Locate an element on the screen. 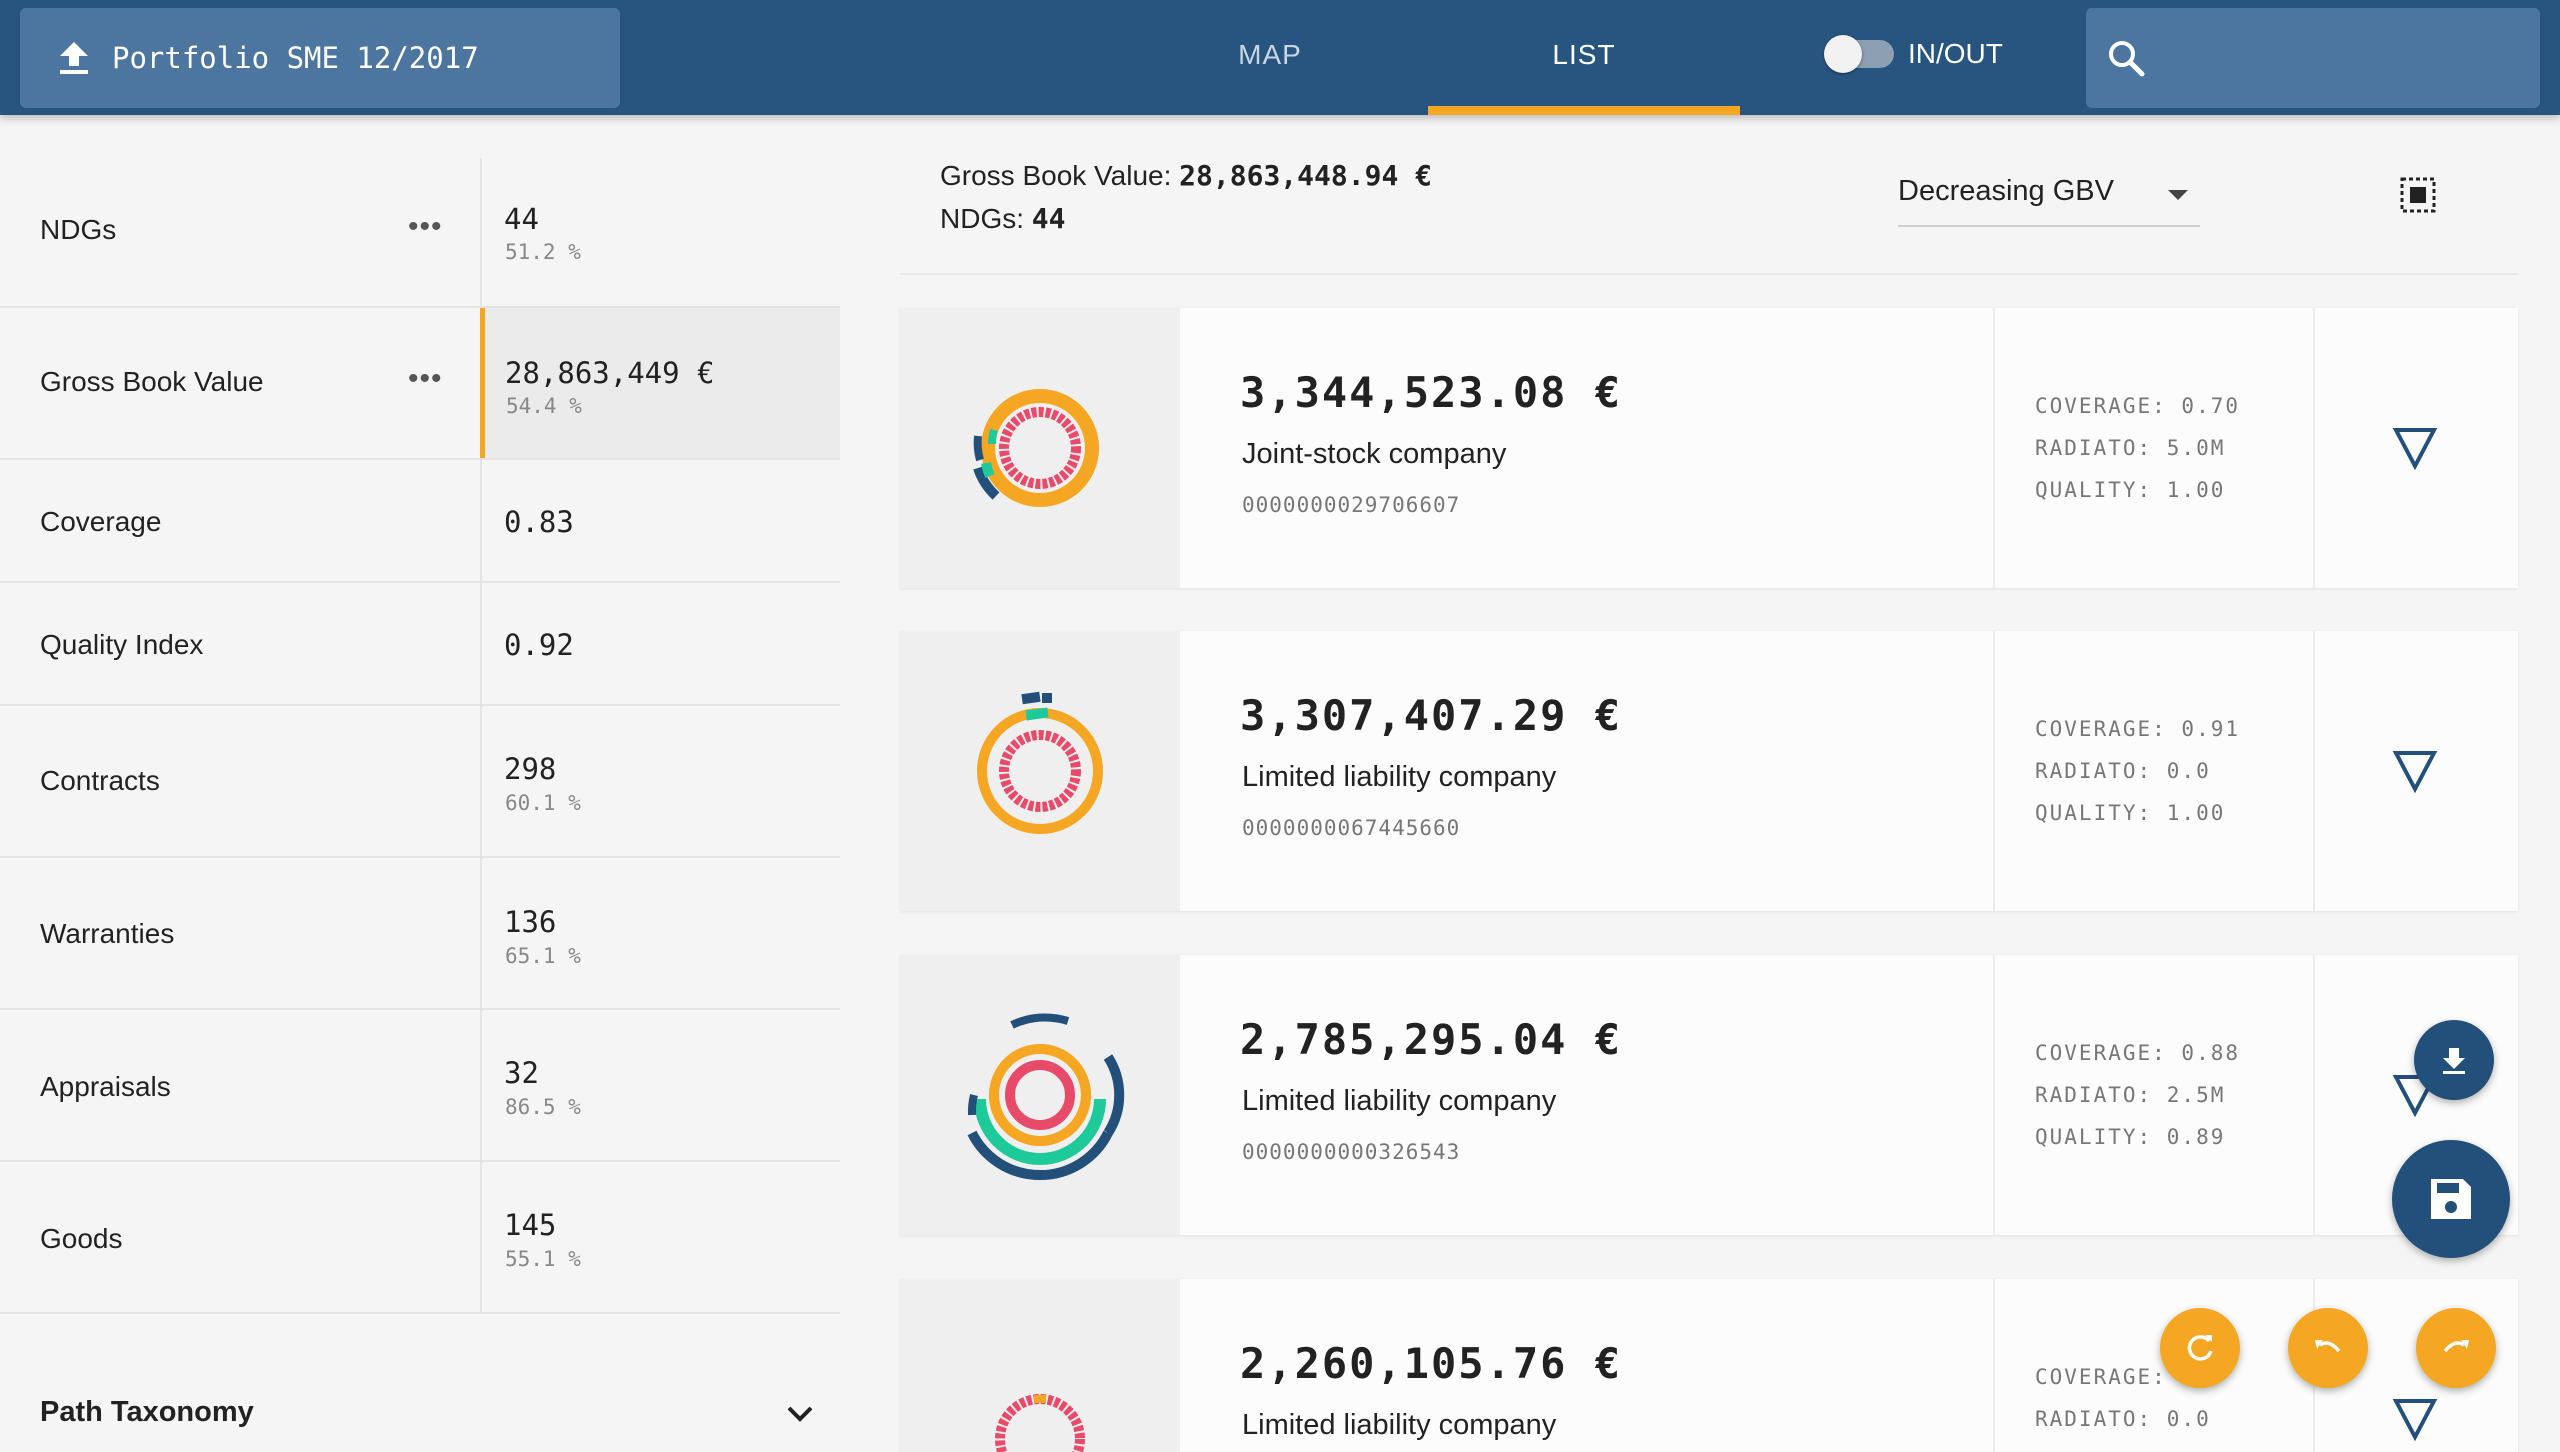 This screenshot has width=2560, height=1452. tab-list: LIST is located at coordinates (1584, 54).